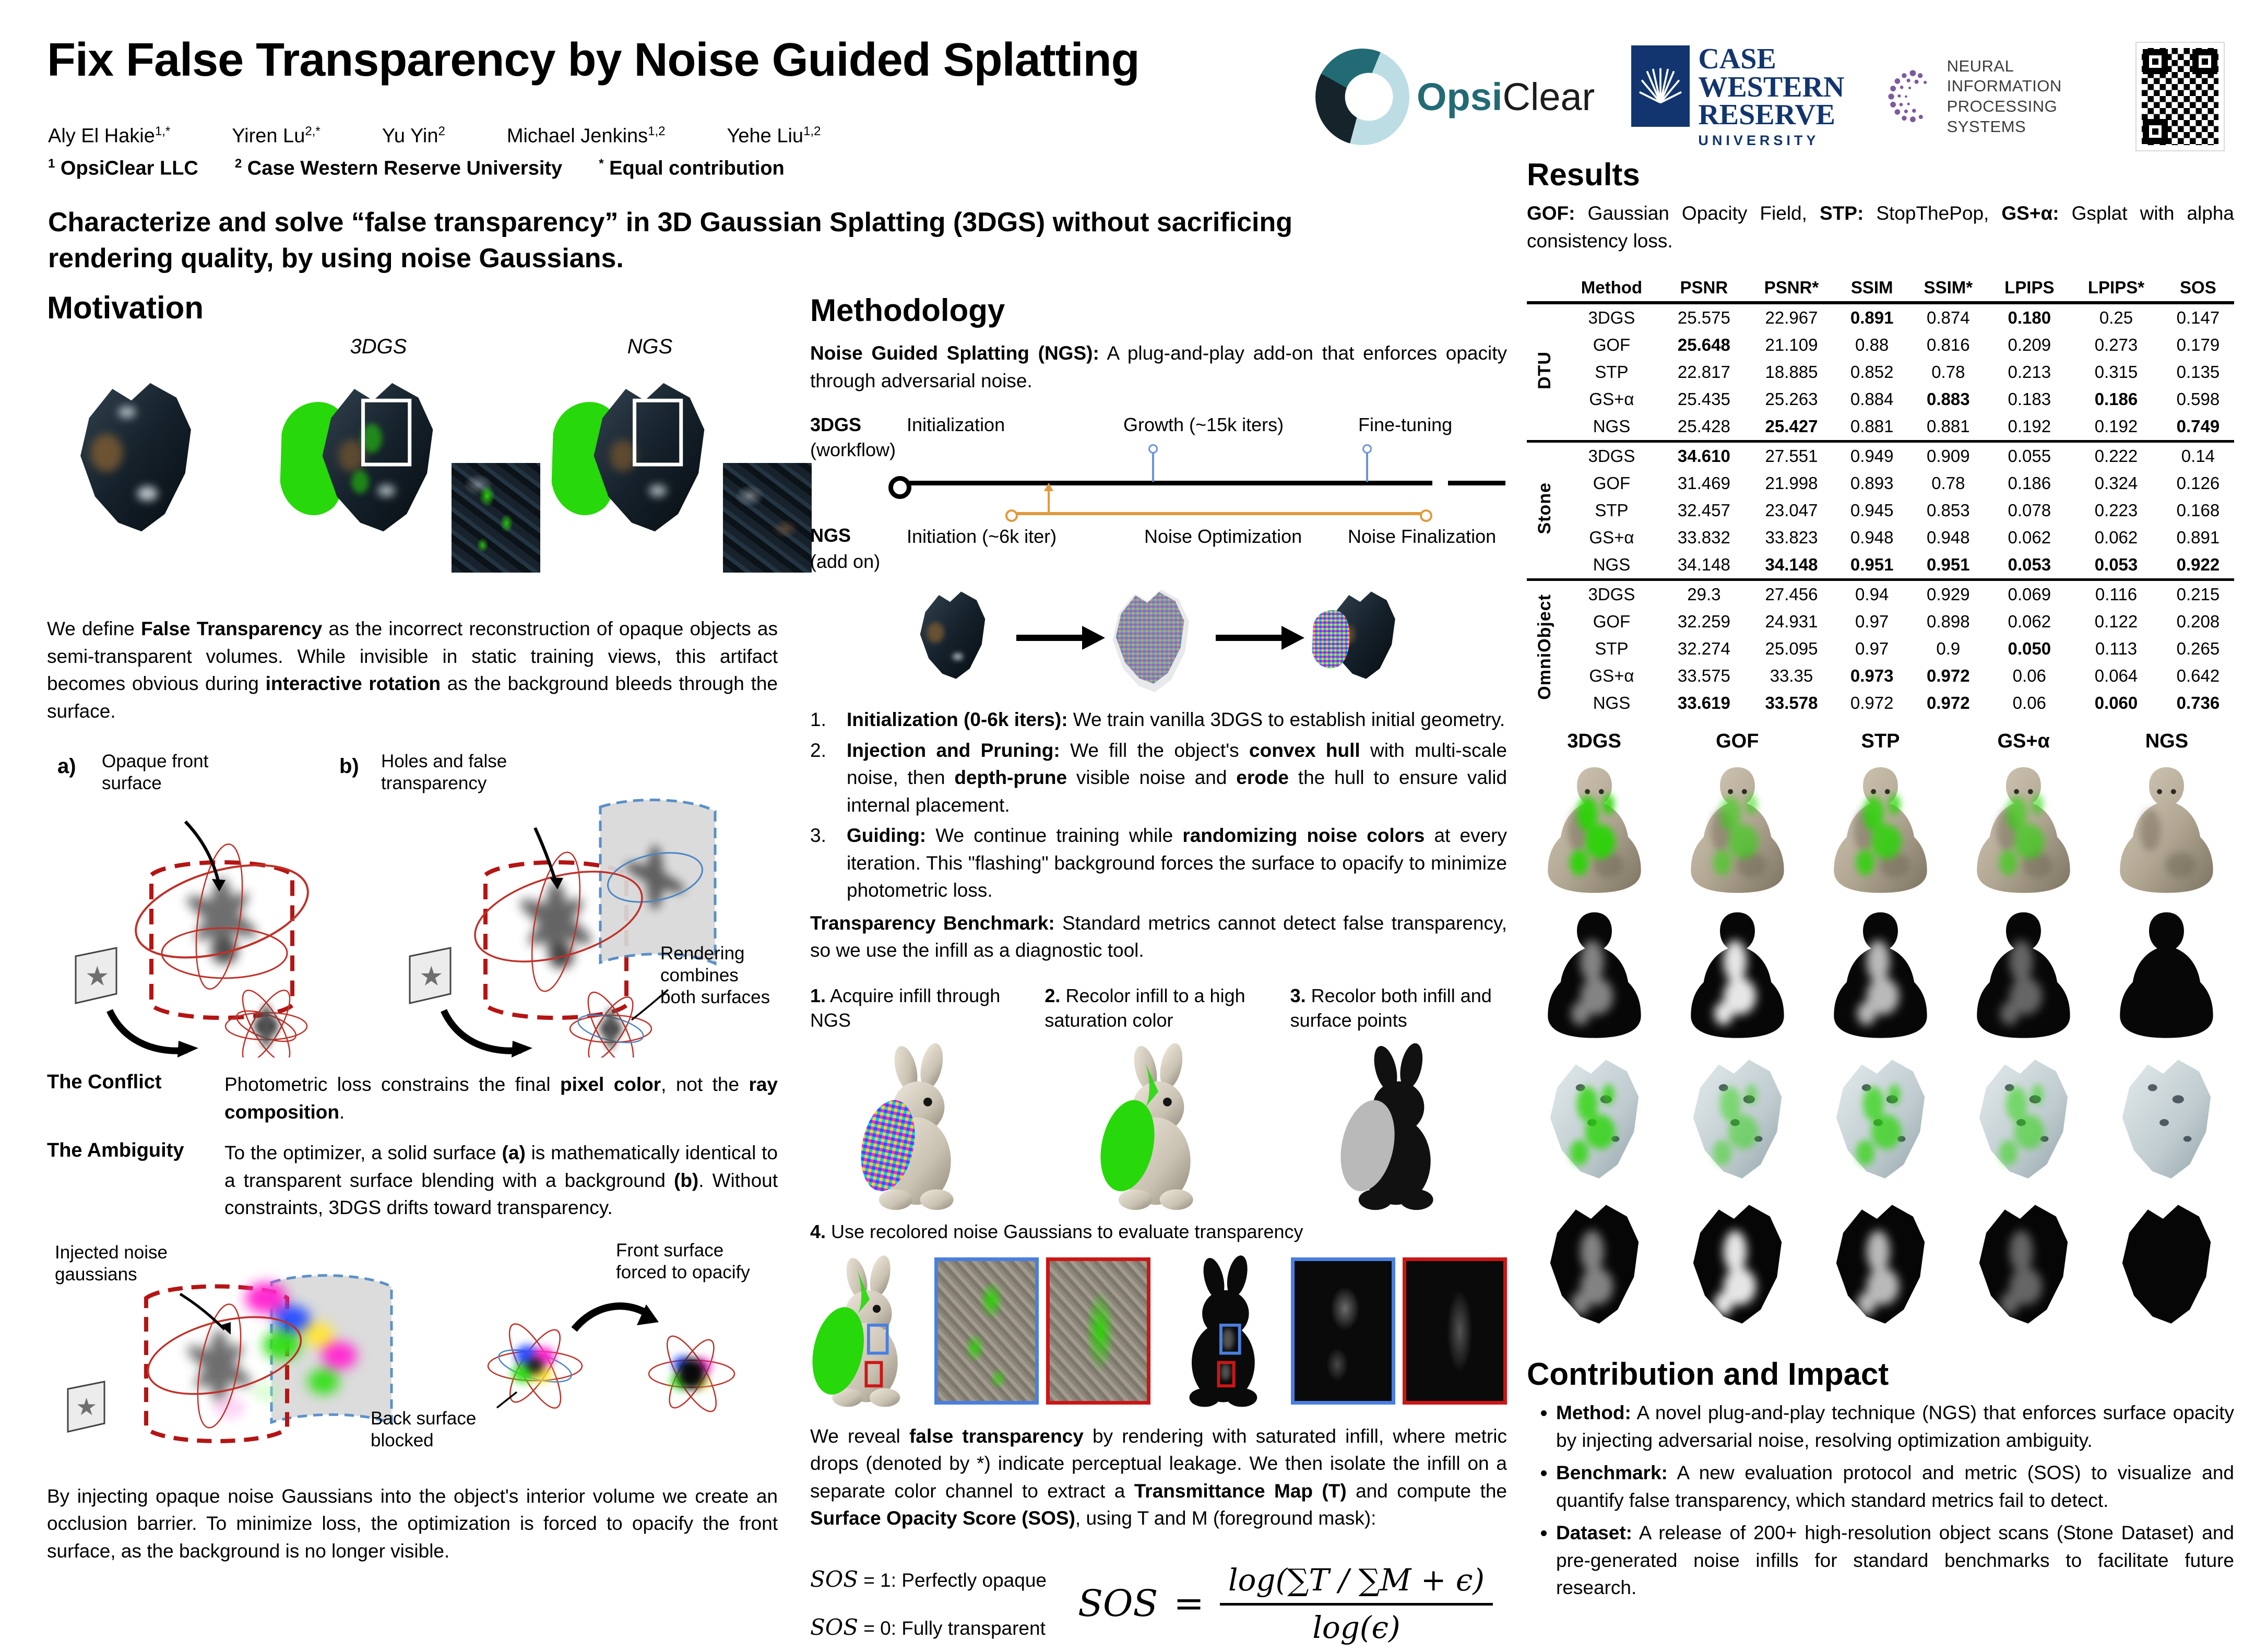 This screenshot has width=2255, height=1652. Describe the element at coordinates (2180, 96) in the screenshot. I see `qr-code` at that location.